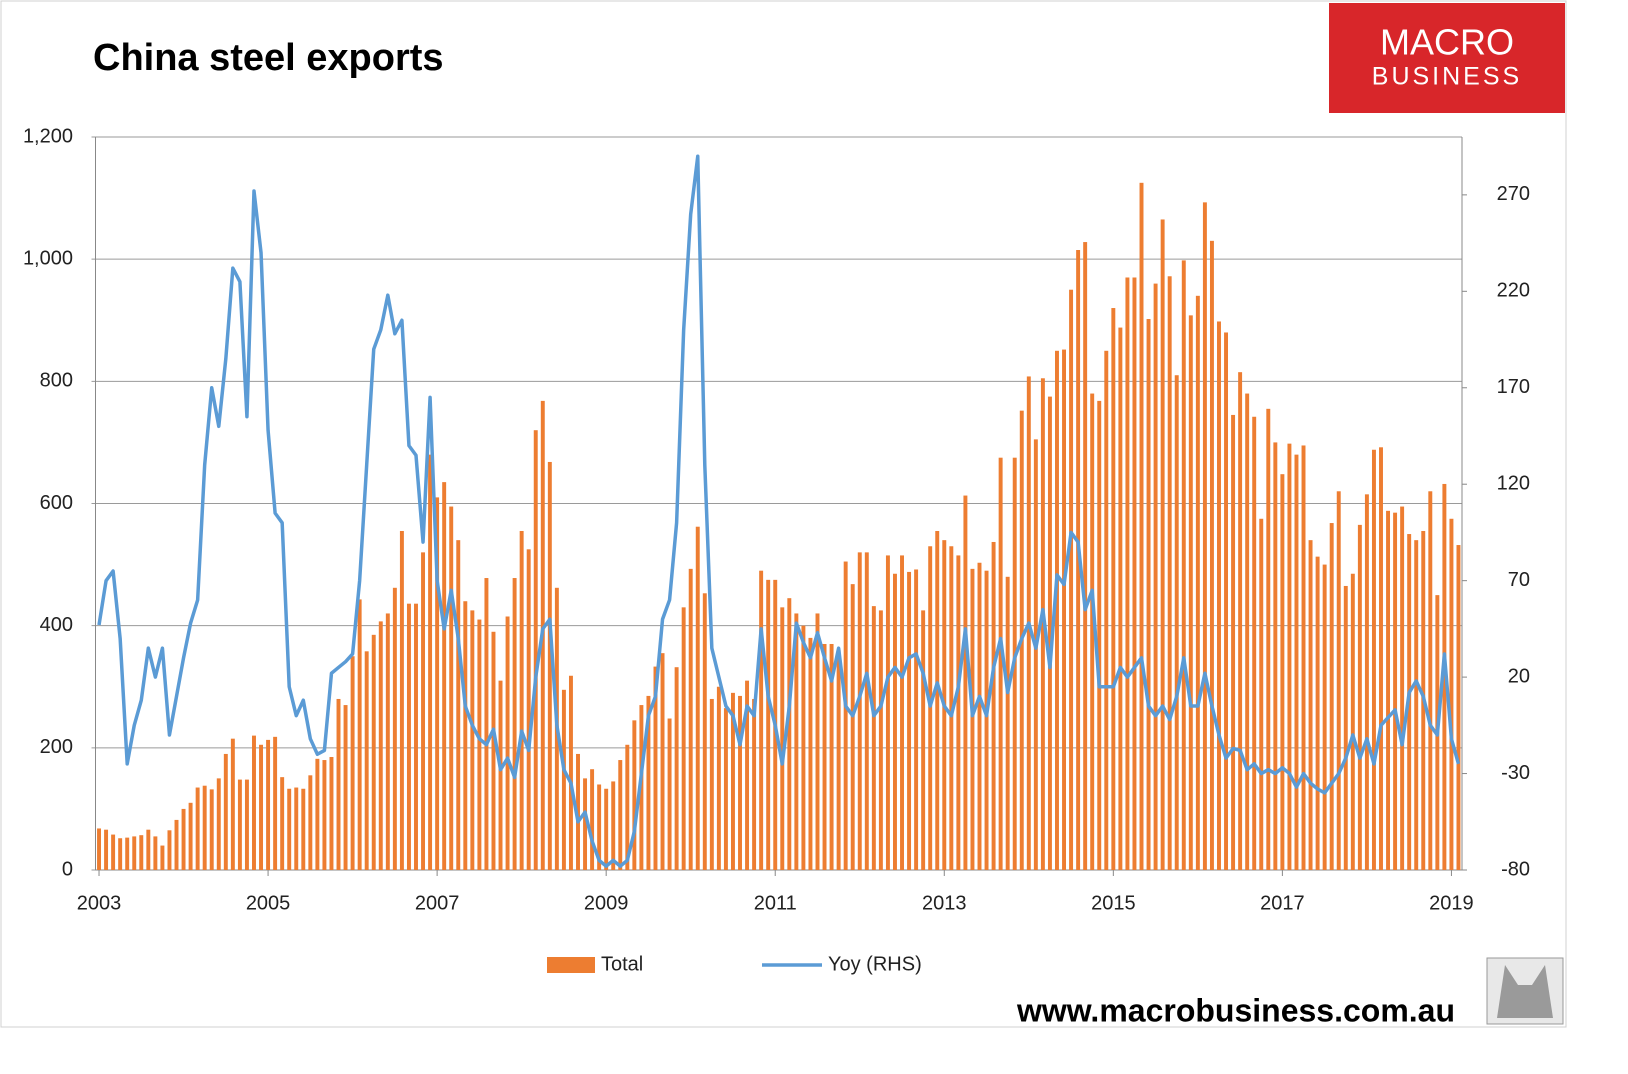 This screenshot has height=1074, width=1628. I want to click on y2-tick-label: 220, so click(1513, 291).